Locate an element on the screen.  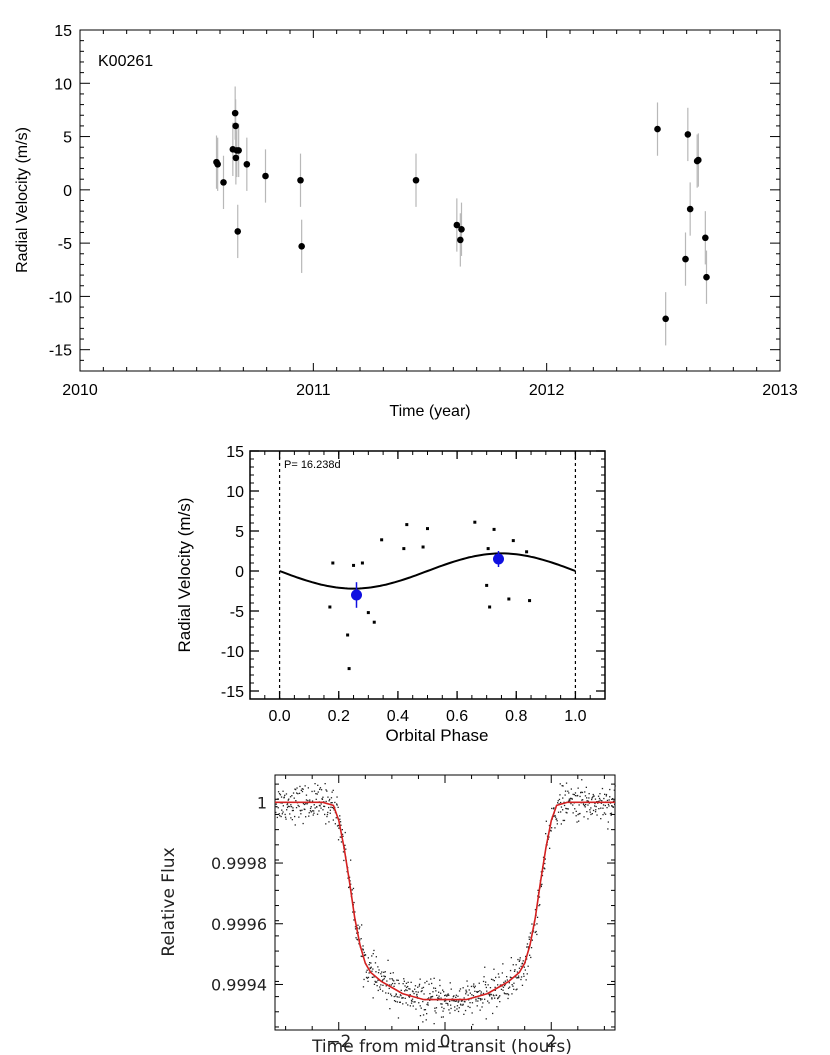
y-tick-label: 1 is located at coordinates (262, 802).